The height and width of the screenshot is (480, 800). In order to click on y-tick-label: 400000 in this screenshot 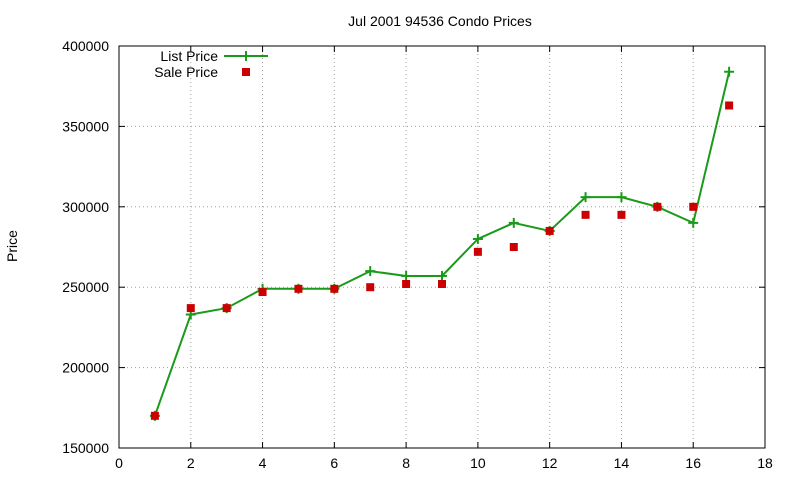, I will do `click(85, 46)`.